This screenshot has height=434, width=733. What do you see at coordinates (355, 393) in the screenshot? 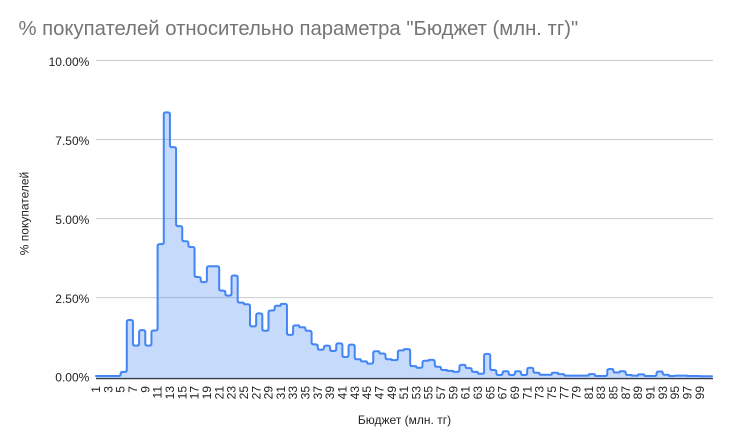
I see `svg-text: 43` at bounding box center [355, 393].